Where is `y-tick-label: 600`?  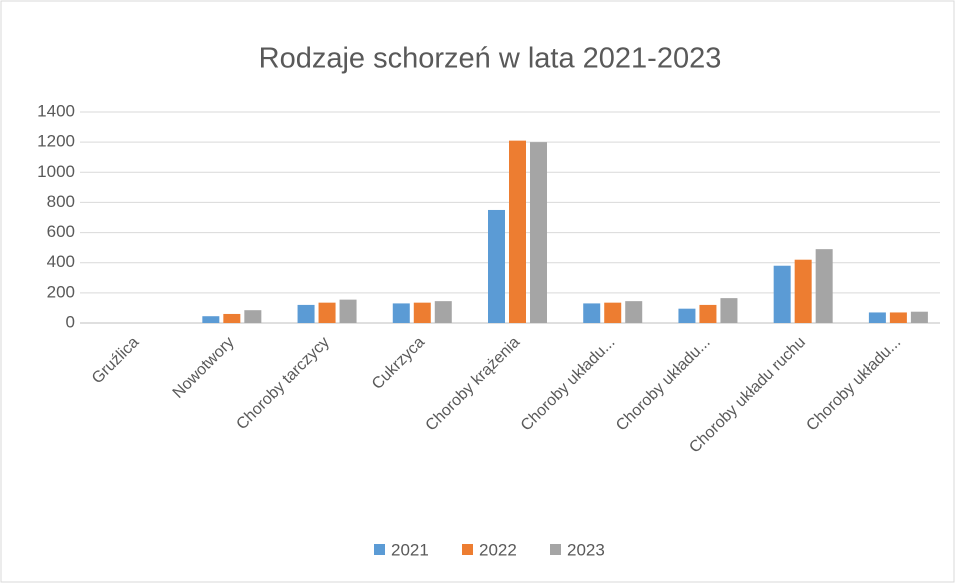
y-tick-label: 600 is located at coordinates (61, 231).